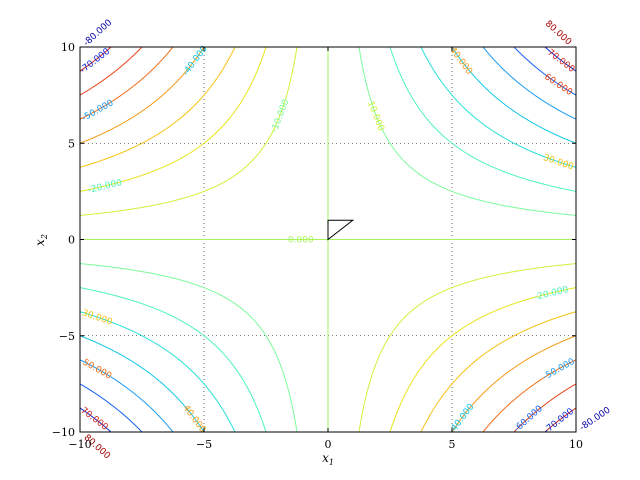 This screenshot has height=480, width=640. I want to click on contour-label-7: 80.000, so click(558, 33).